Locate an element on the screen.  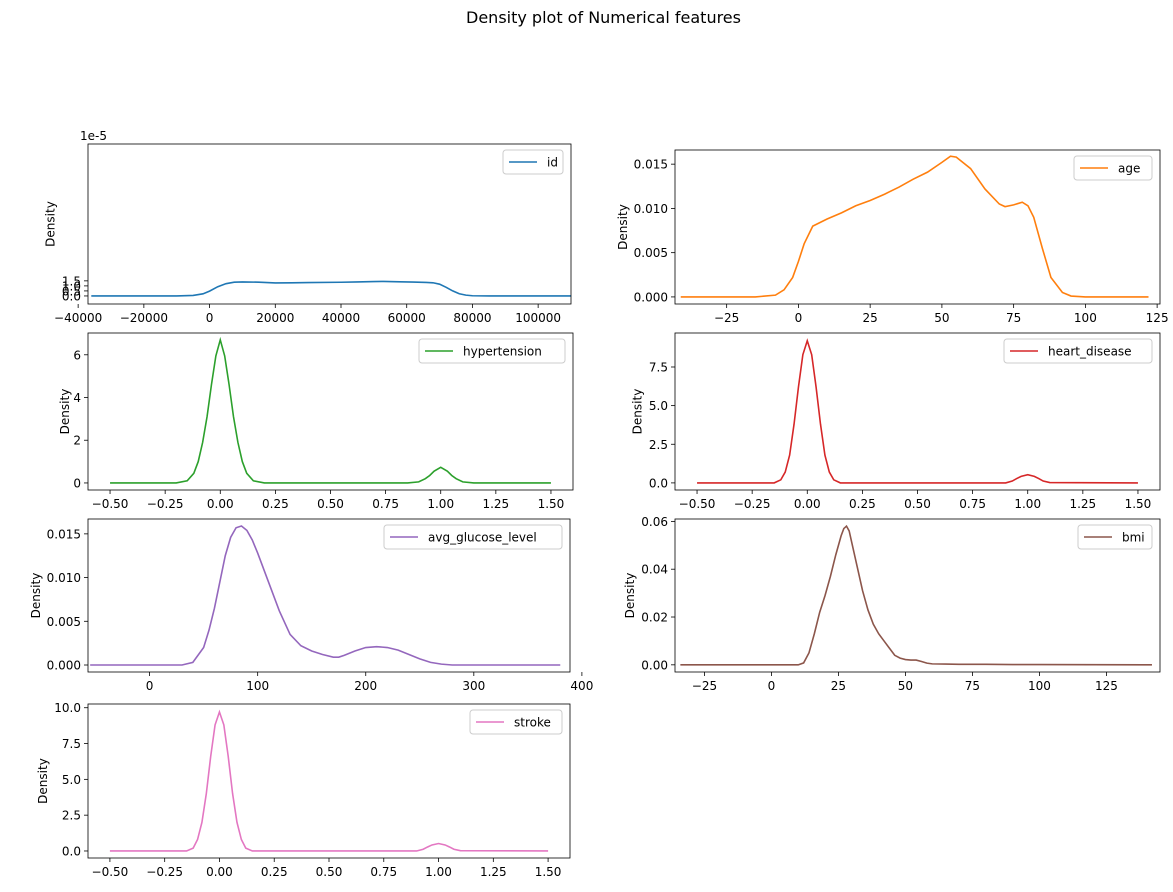
x-tick-label: 50 is located at coordinates (941, 318).